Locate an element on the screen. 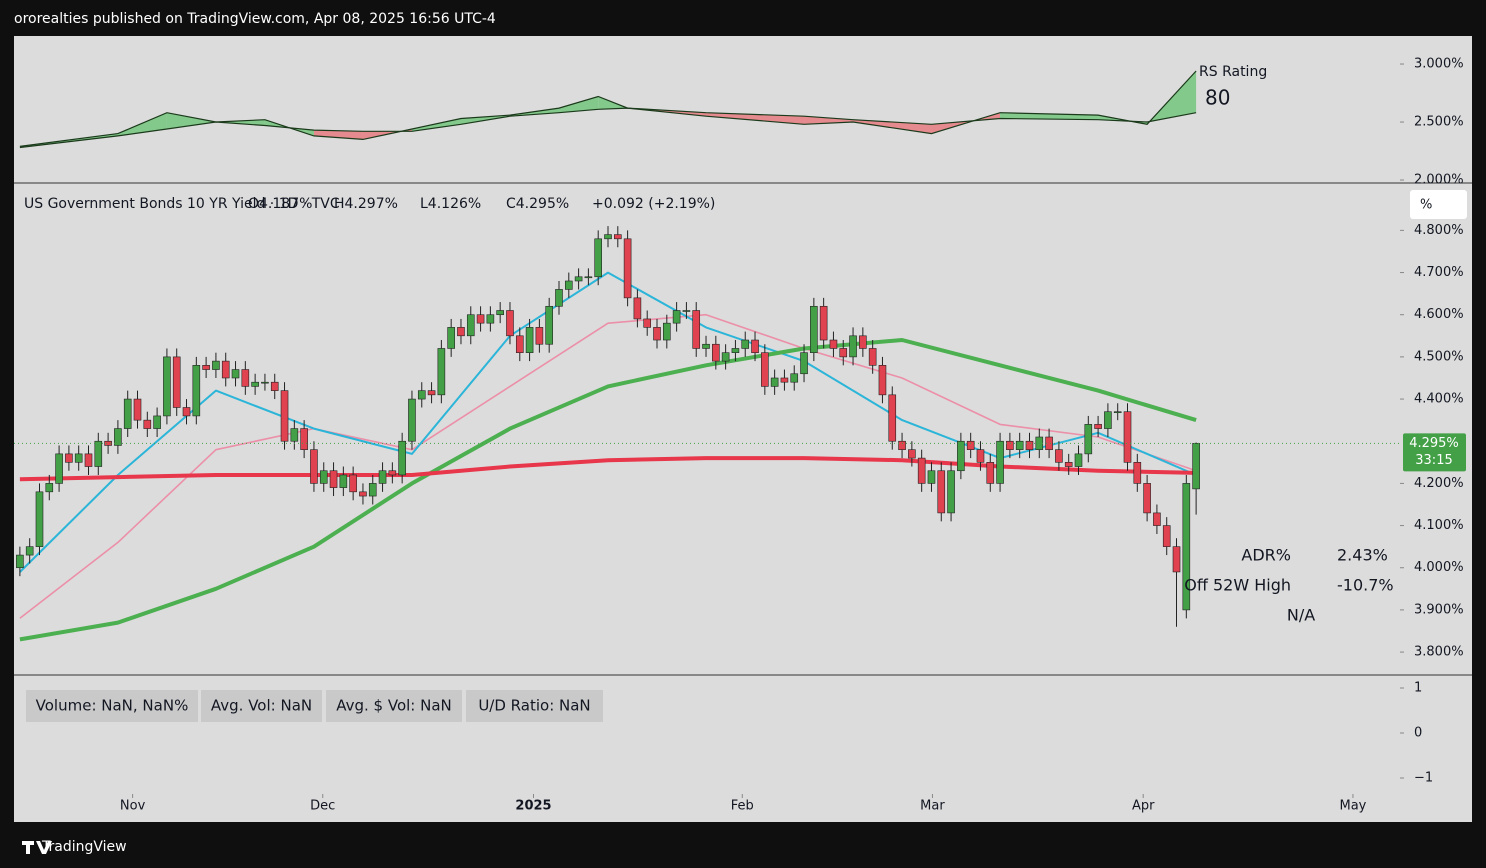 Image resolution: width=1486 pixels, height=868 pixels. y-tick-label: 0 is located at coordinates (1418, 733).